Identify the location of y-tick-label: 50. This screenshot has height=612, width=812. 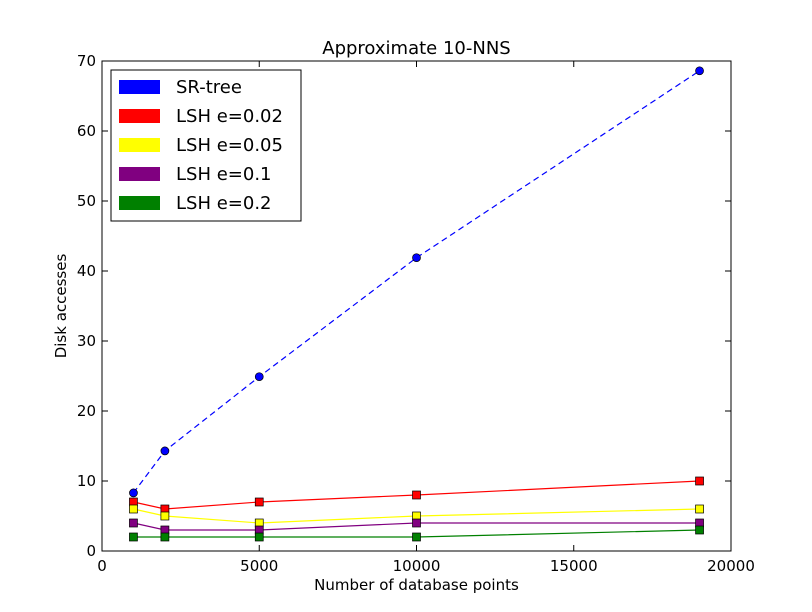
(86, 201).